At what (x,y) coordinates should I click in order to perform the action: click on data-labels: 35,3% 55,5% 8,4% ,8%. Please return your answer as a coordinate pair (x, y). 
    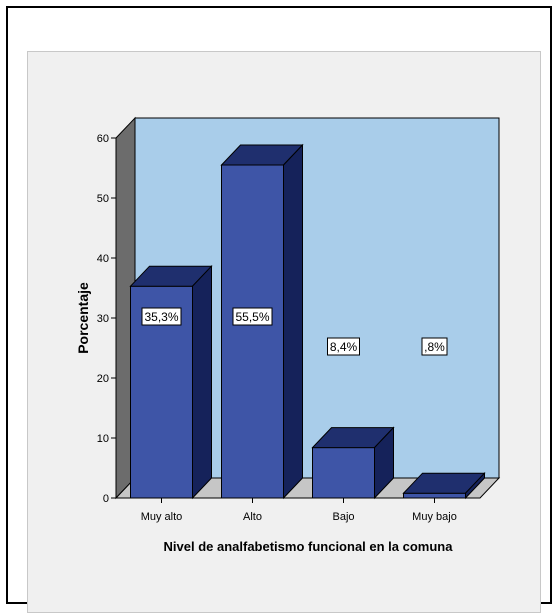
    Looking at the image, I should click on (294, 331).